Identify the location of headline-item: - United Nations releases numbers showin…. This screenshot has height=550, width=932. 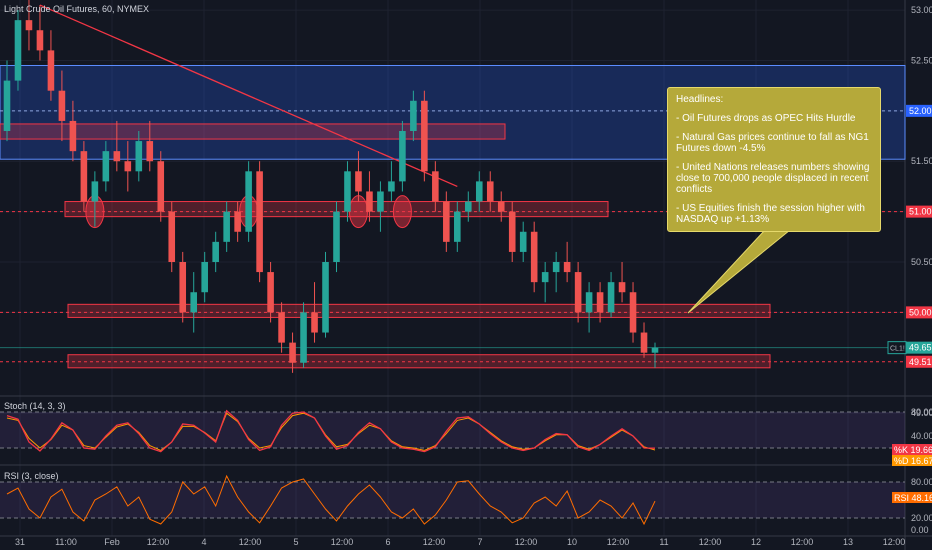
(773, 178).